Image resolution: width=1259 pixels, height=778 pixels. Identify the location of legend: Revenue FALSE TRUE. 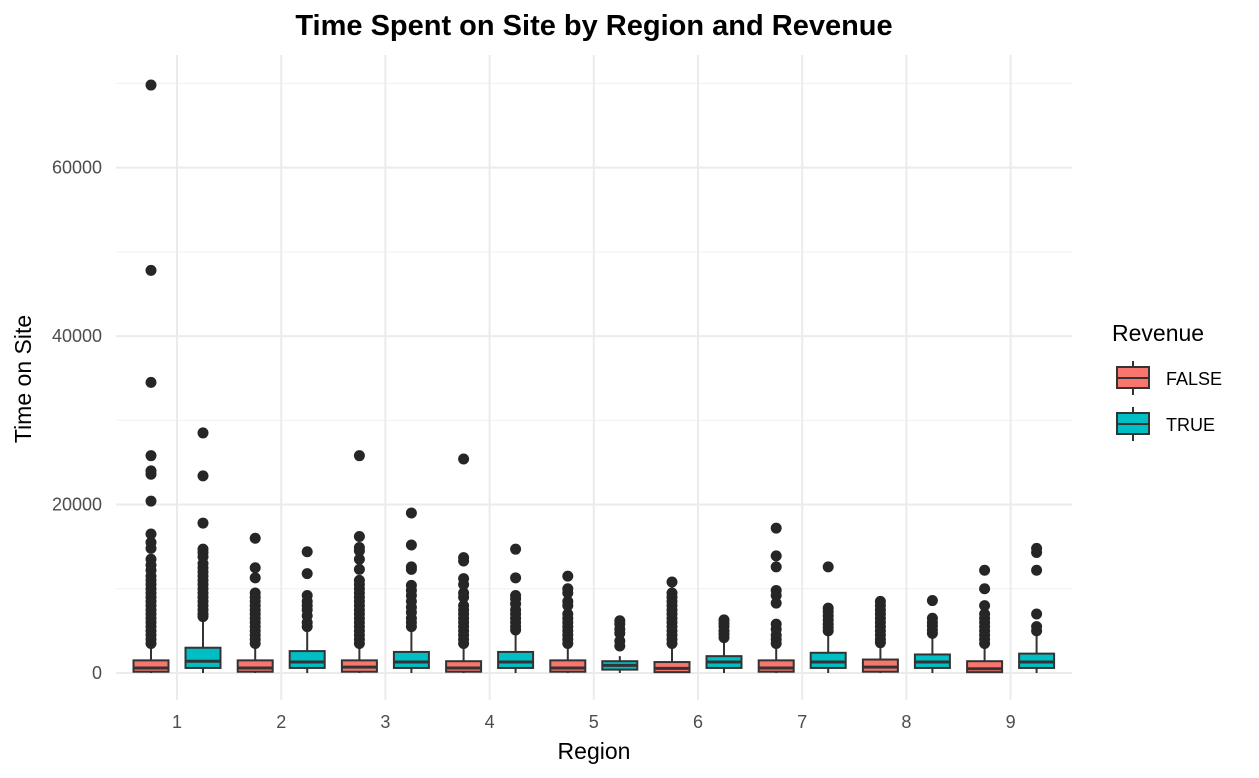
(1167, 380).